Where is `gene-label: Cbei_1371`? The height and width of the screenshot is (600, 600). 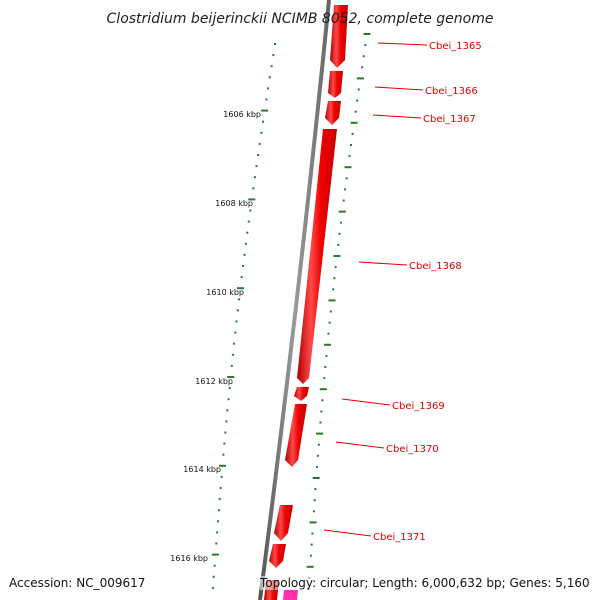 gene-label: Cbei_1371 is located at coordinates (399, 537).